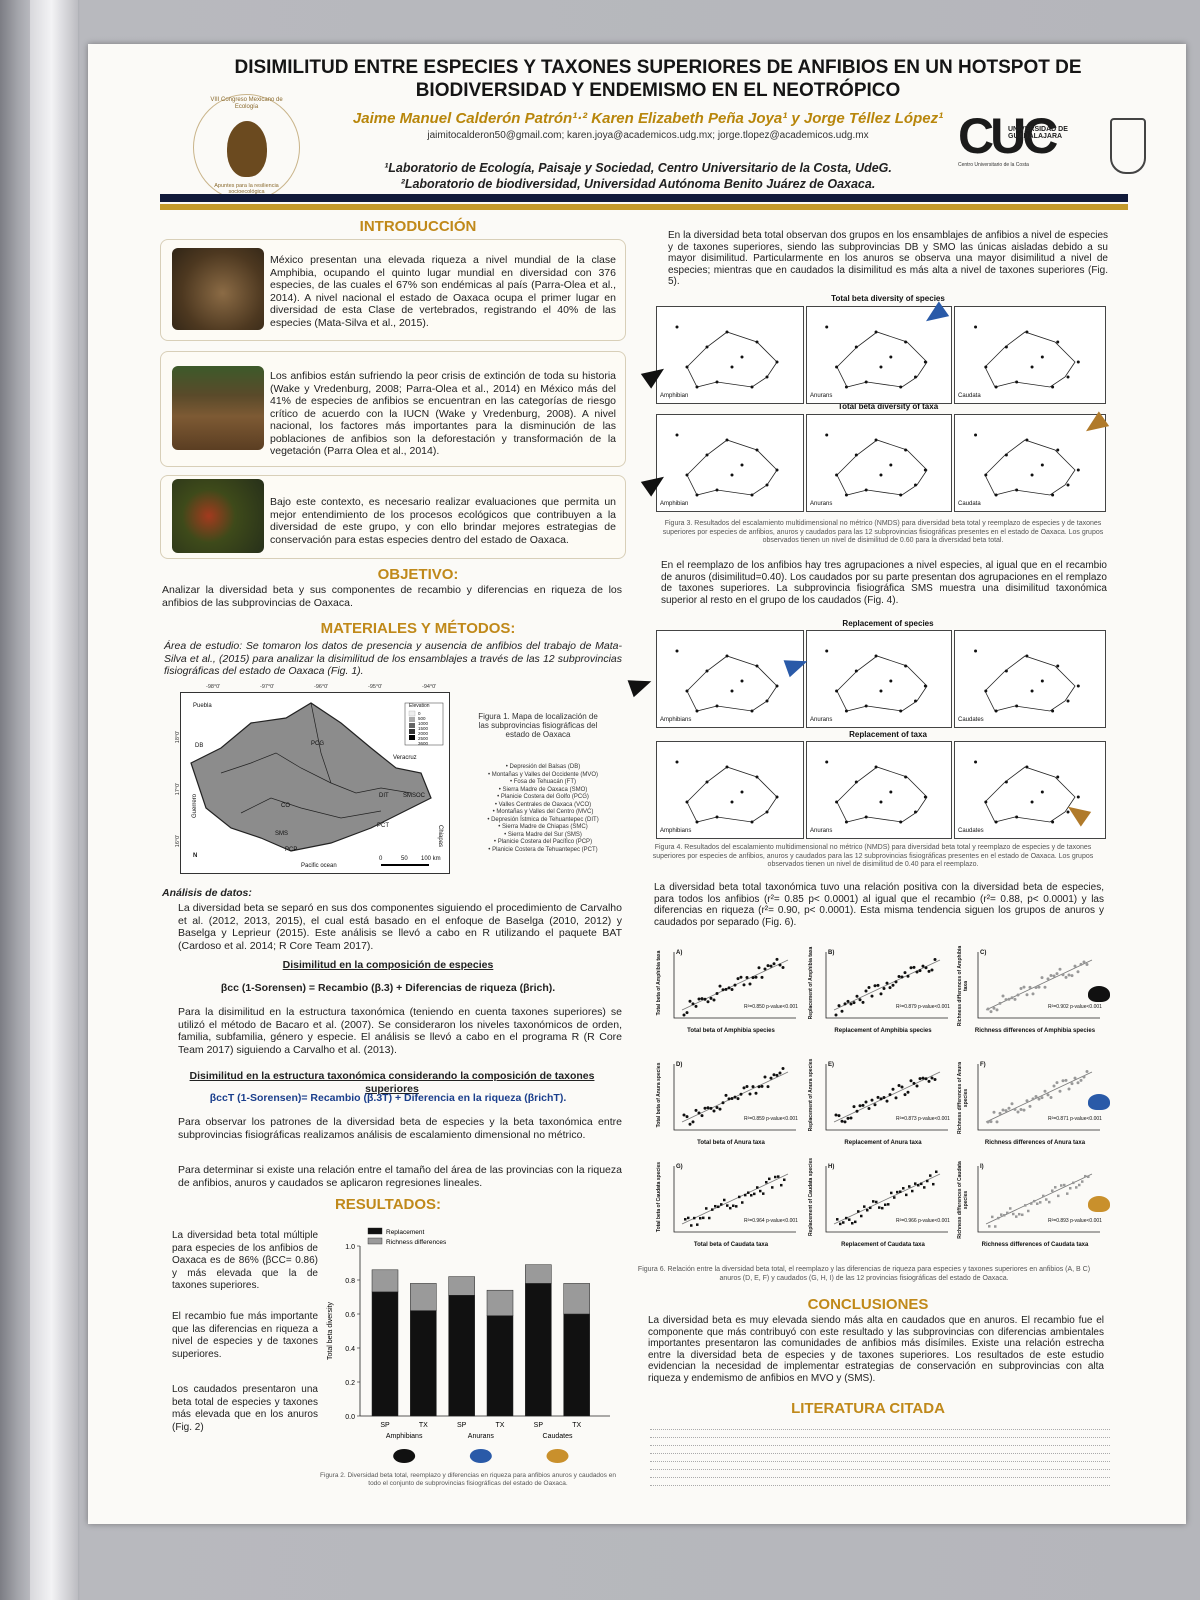 The image size is (1200, 1600). What do you see at coordinates (659, 1197) in the screenshot?
I see `fig6-ylabel: Total beta of Caudata species` at bounding box center [659, 1197].